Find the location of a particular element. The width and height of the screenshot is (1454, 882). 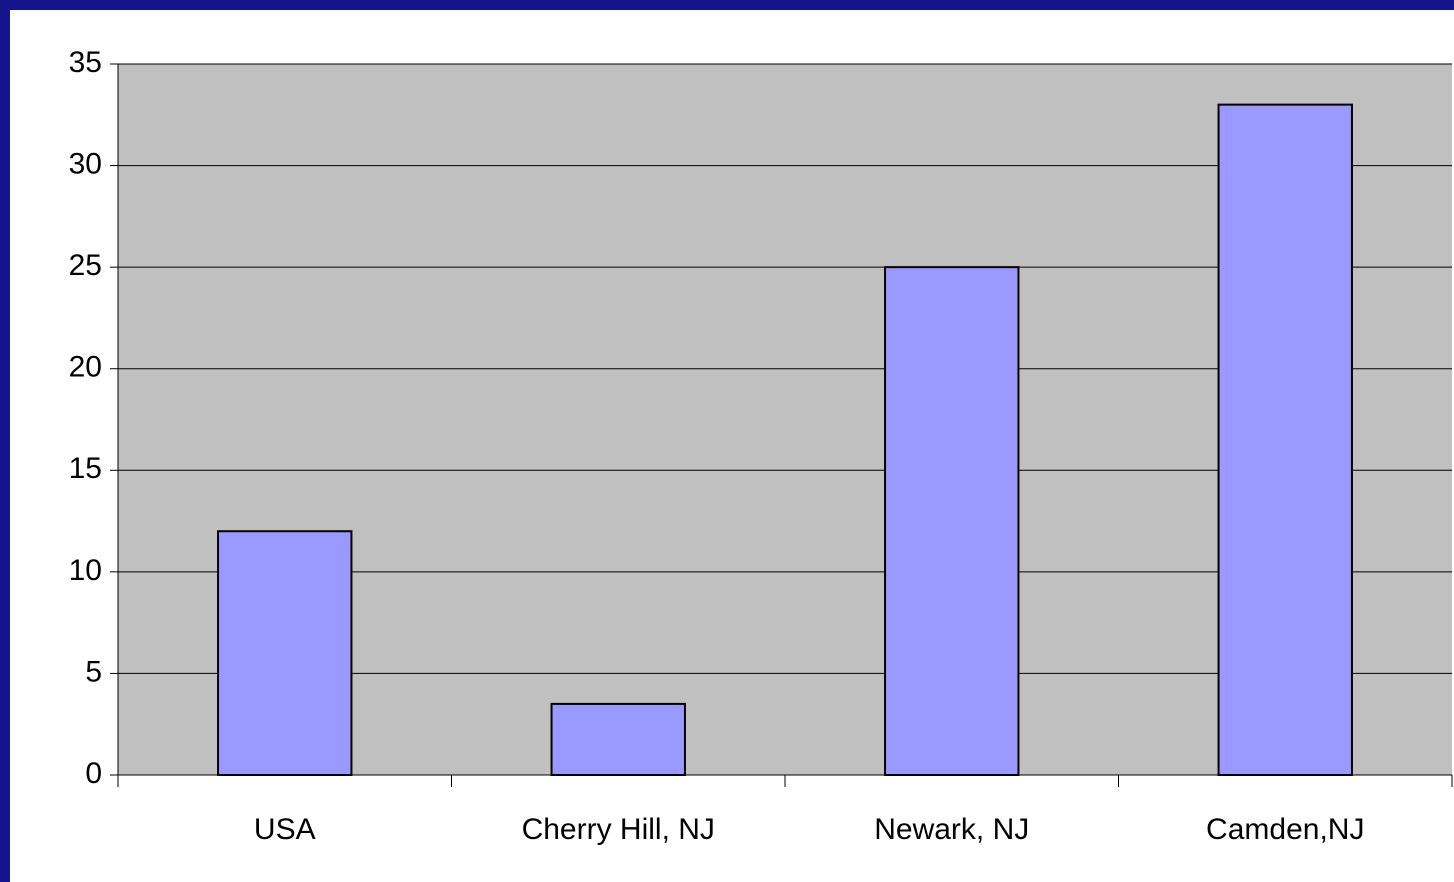

x-tick-label: Newark, NJ is located at coordinates (951, 829).